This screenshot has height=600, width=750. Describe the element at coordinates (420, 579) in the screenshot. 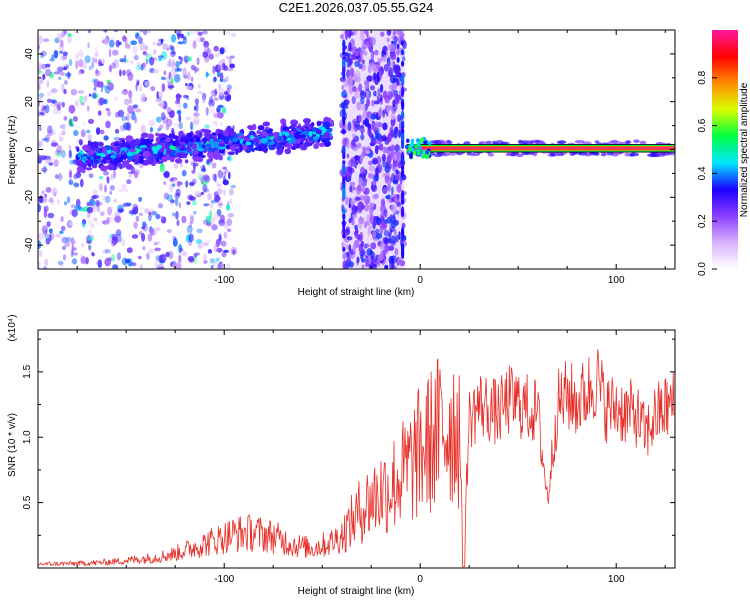

I see `x-tick-label: 0` at that location.